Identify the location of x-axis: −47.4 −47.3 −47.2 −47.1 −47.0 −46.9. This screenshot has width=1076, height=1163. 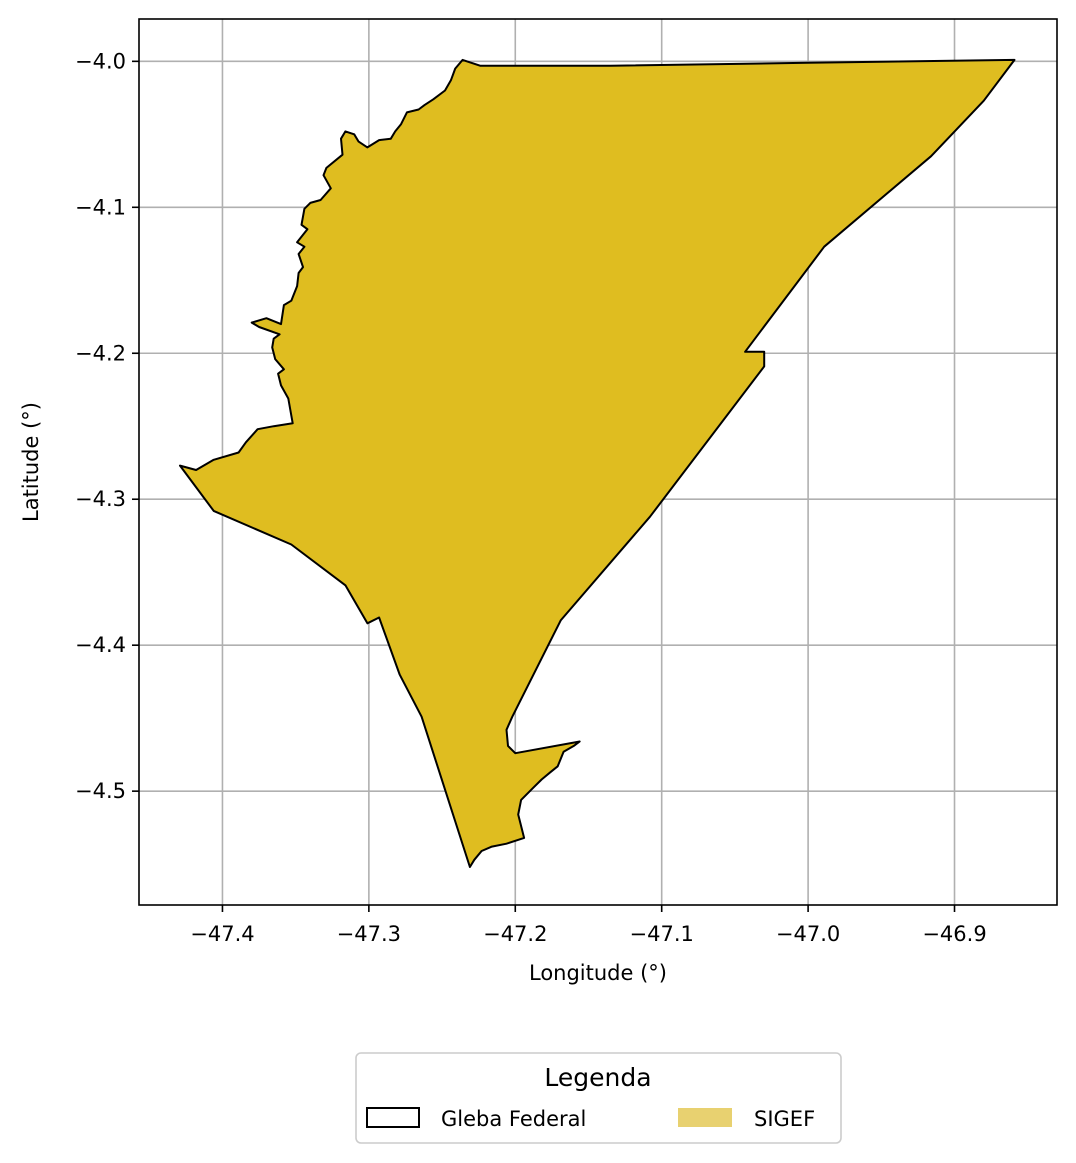
(588, 925).